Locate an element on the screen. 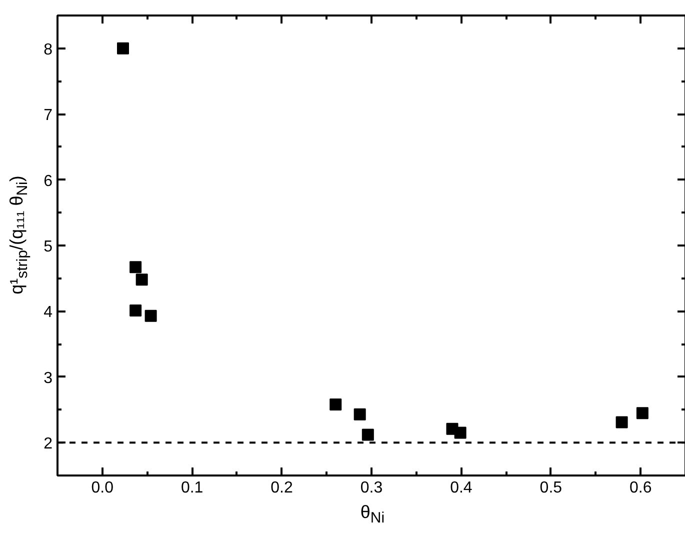  x-tick-label: 0.2 is located at coordinates (282, 488).